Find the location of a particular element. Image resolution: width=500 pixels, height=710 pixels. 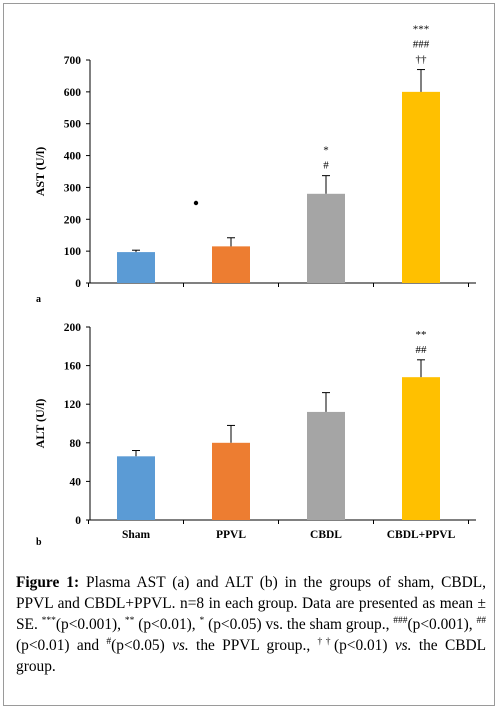

caption-sup: ## is located at coordinates (481, 620).